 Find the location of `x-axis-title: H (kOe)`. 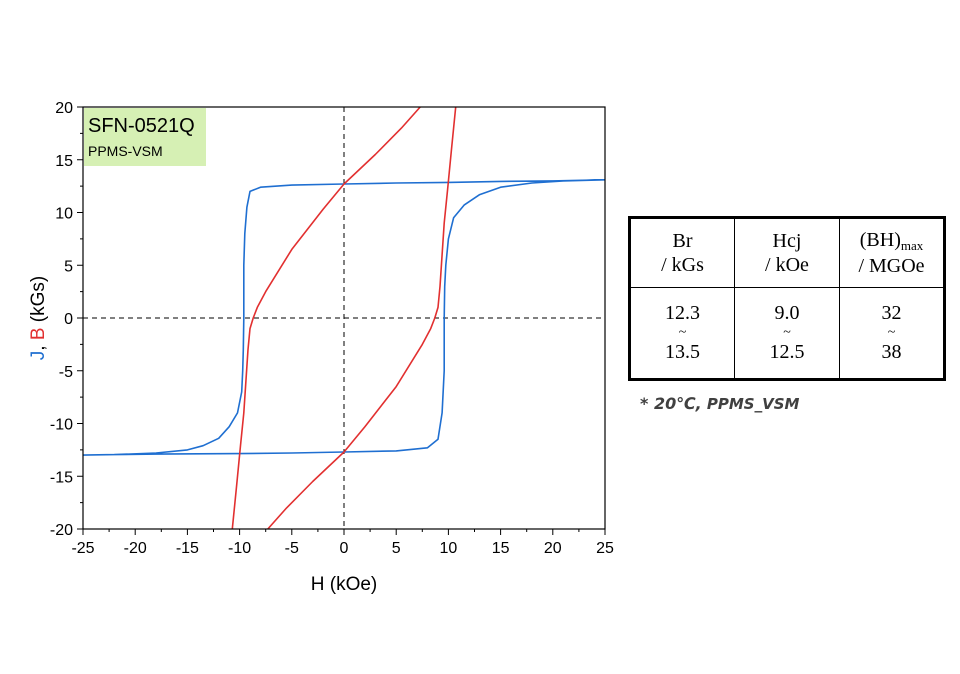

x-axis-title: H (kOe) is located at coordinates (344, 584).